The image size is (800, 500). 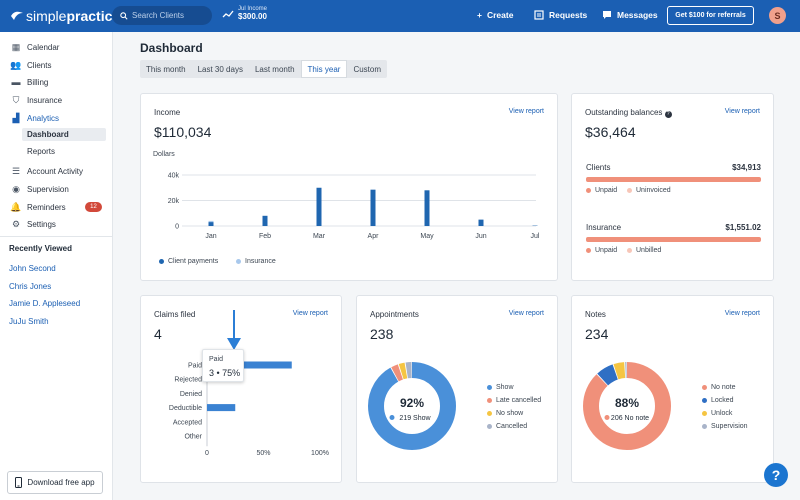 I want to click on y-axis-label: Dollars, so click(x=164, y=154).